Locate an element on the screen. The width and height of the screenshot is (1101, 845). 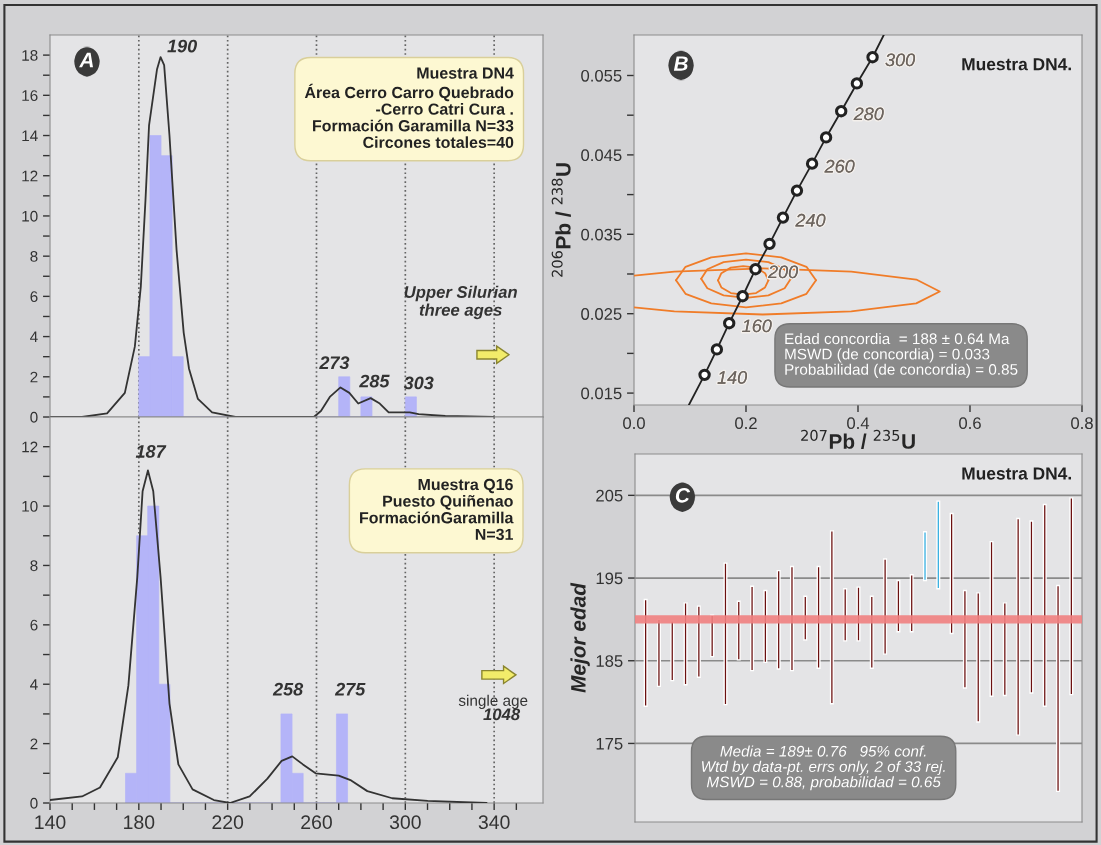
x-tick-label: 260 is located at coordinates (316, 822).